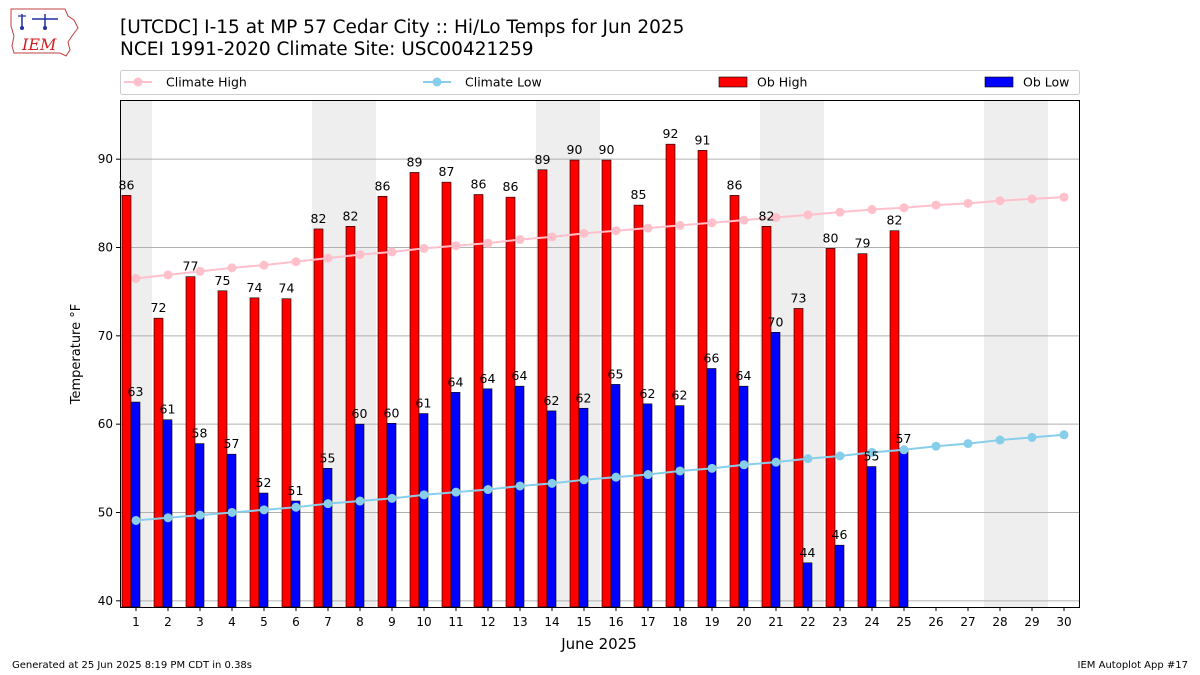  What do you see at coordinates (840, 534) in the screenshot?
I see `ob-low-bar-label: 46` at bounding box center [840, 534].